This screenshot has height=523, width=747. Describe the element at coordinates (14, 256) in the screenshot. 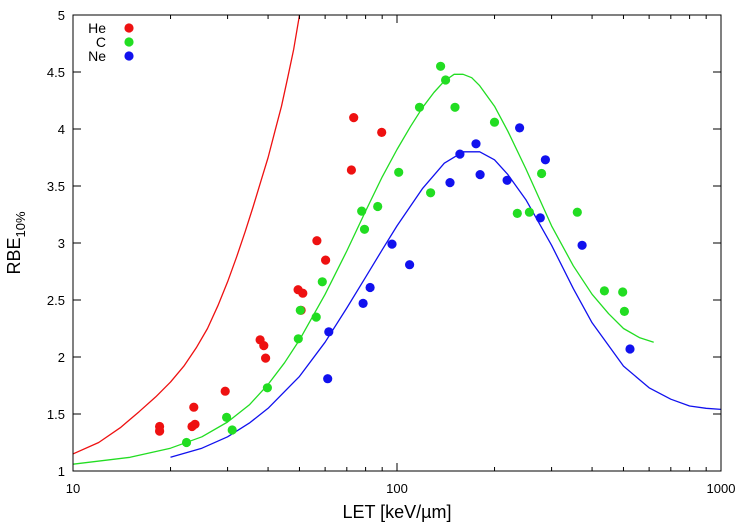

I see `y-axis-title-main: RBE` at that location.